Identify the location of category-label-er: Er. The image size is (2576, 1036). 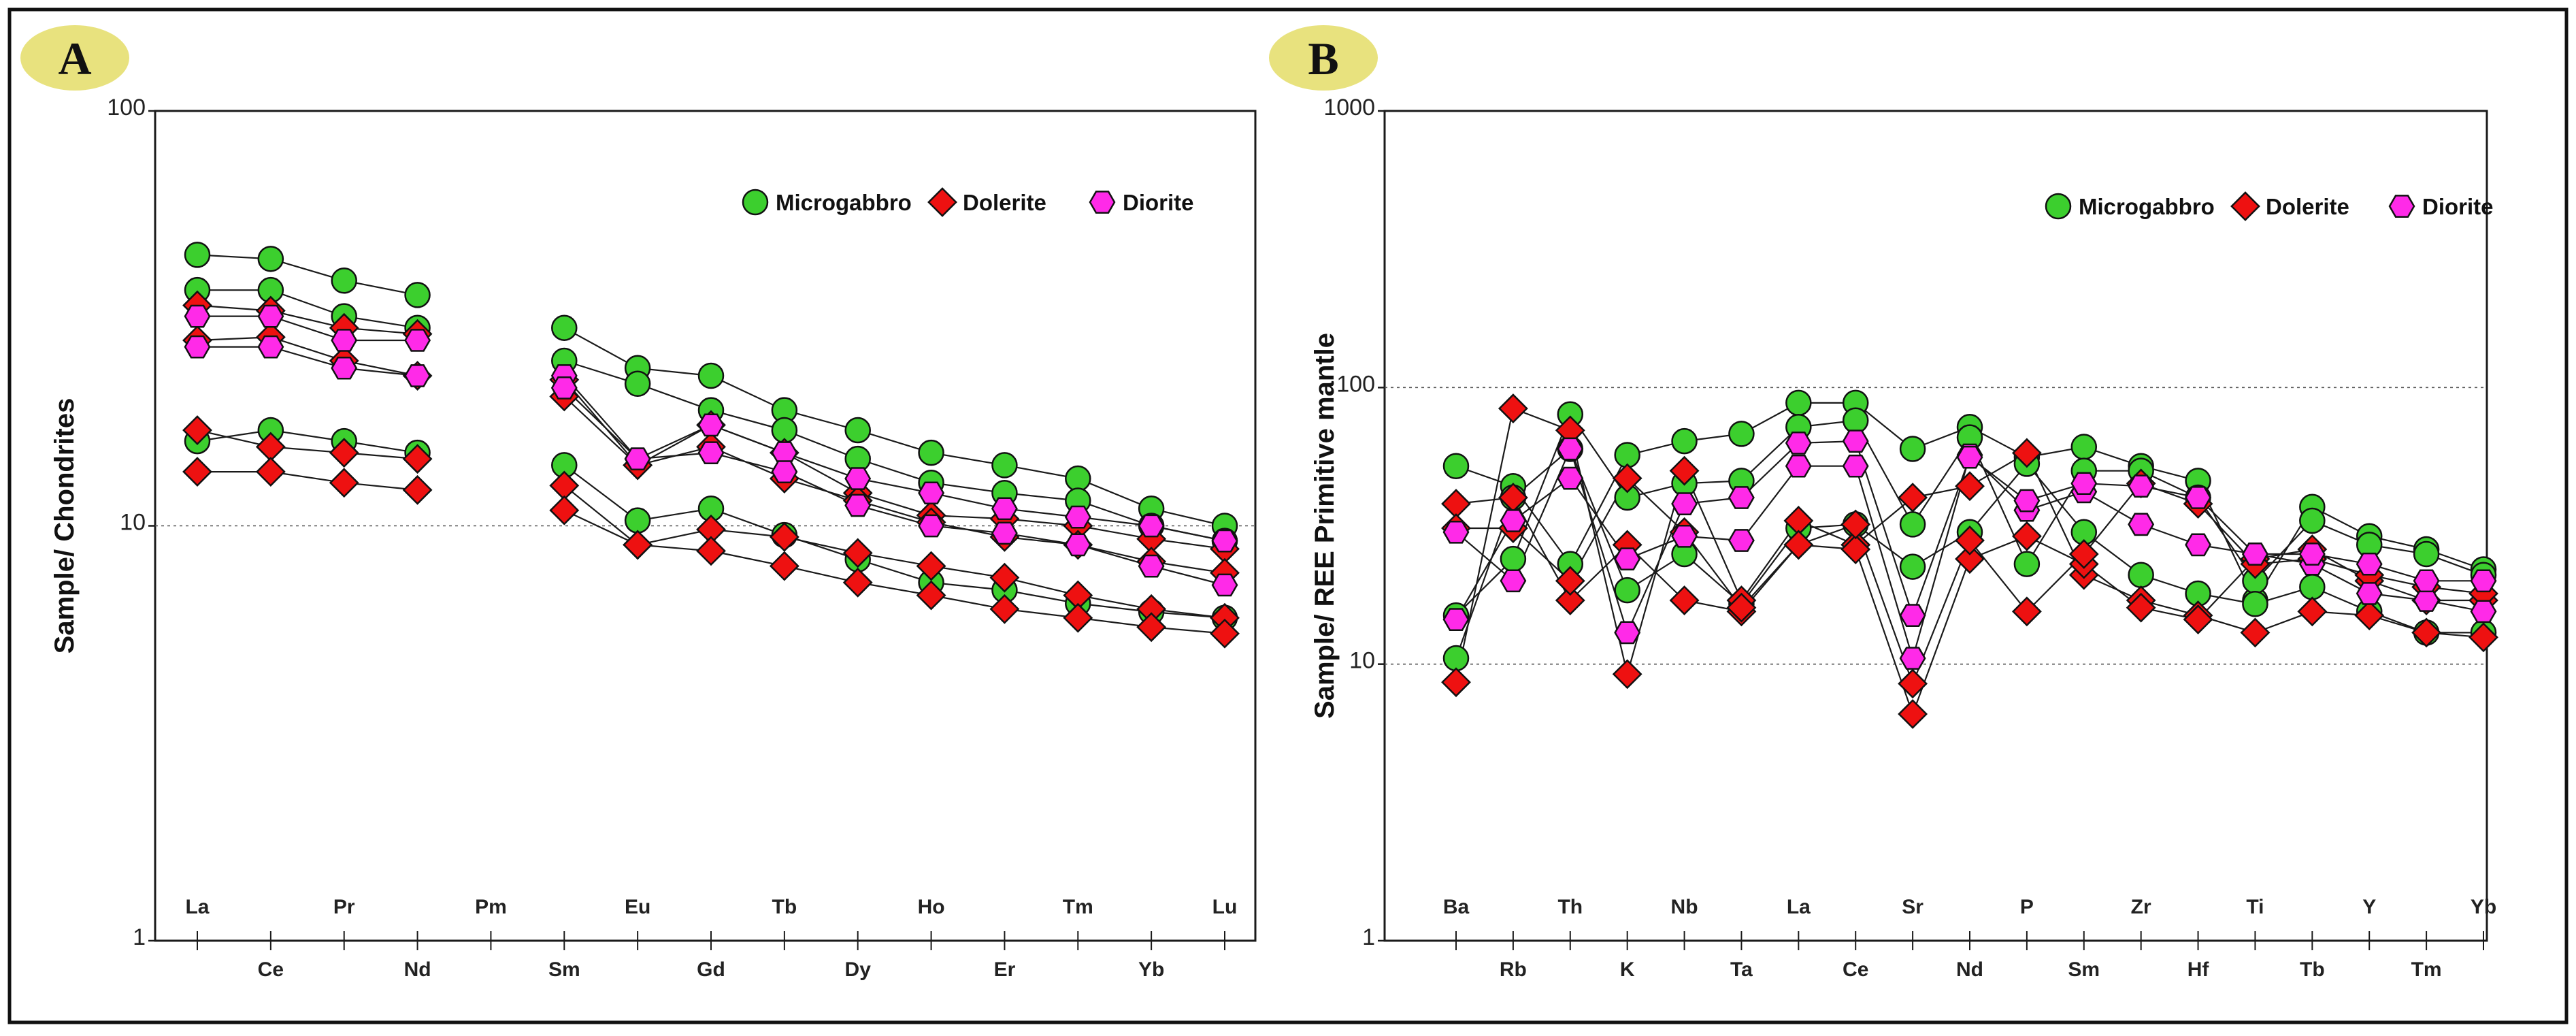
(1005, 969).